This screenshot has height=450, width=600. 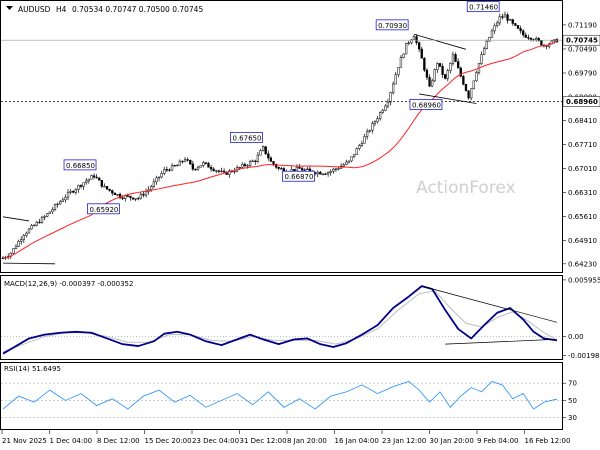 I want to click on macd-line, so click(x=280, y=320).